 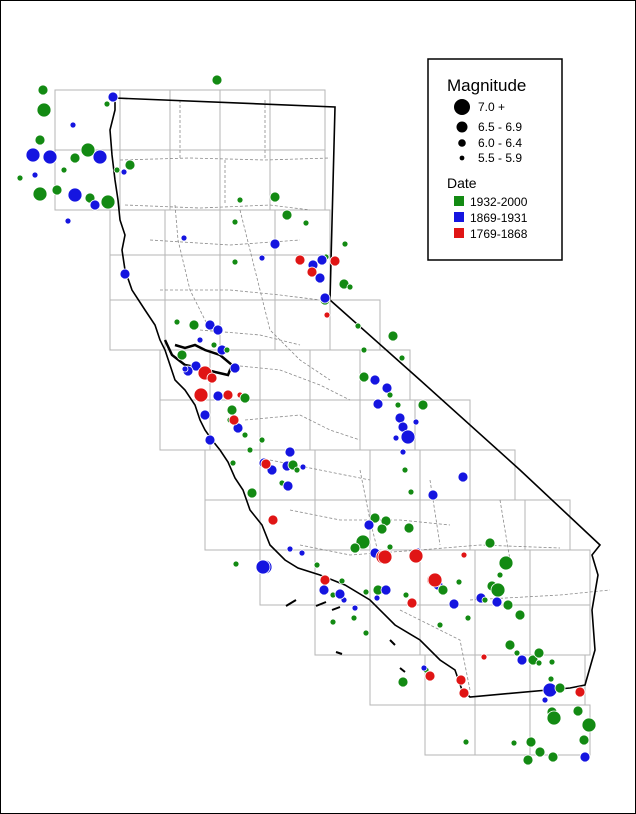 What do you see at coordinates (459, 201) in the screenshot?
I see `date-swatch-1932-2000` at bounding box center [459, 201].